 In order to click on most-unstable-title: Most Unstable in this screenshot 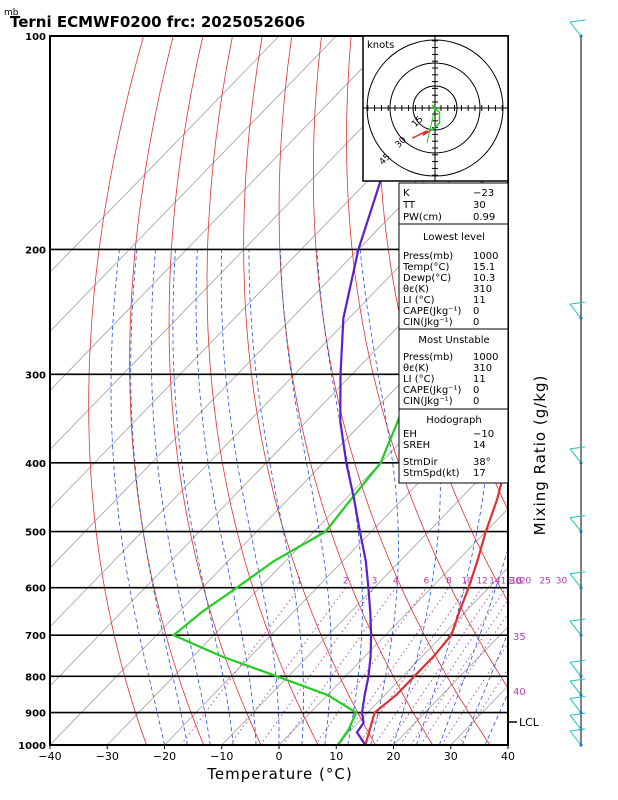, I will do `click(453, 340)`.